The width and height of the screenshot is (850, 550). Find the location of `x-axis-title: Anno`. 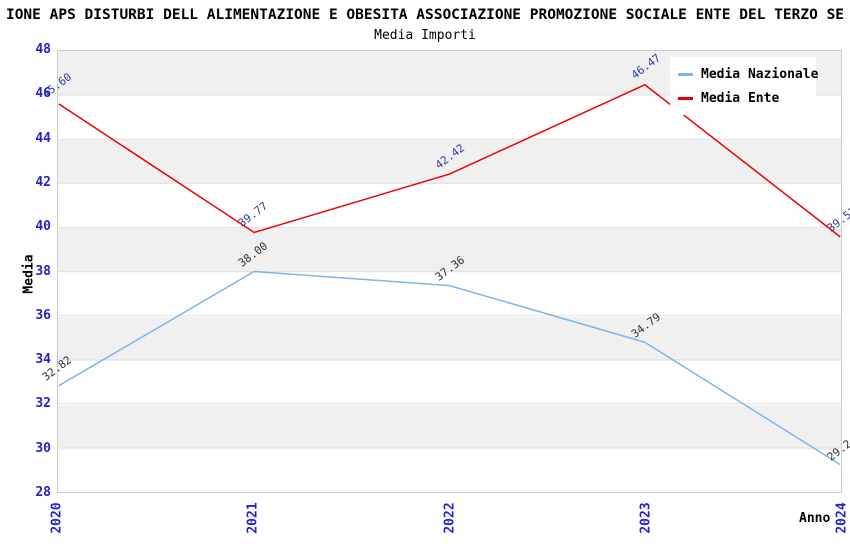

x-axis-title: Anno is located at coordinates (815, 518).